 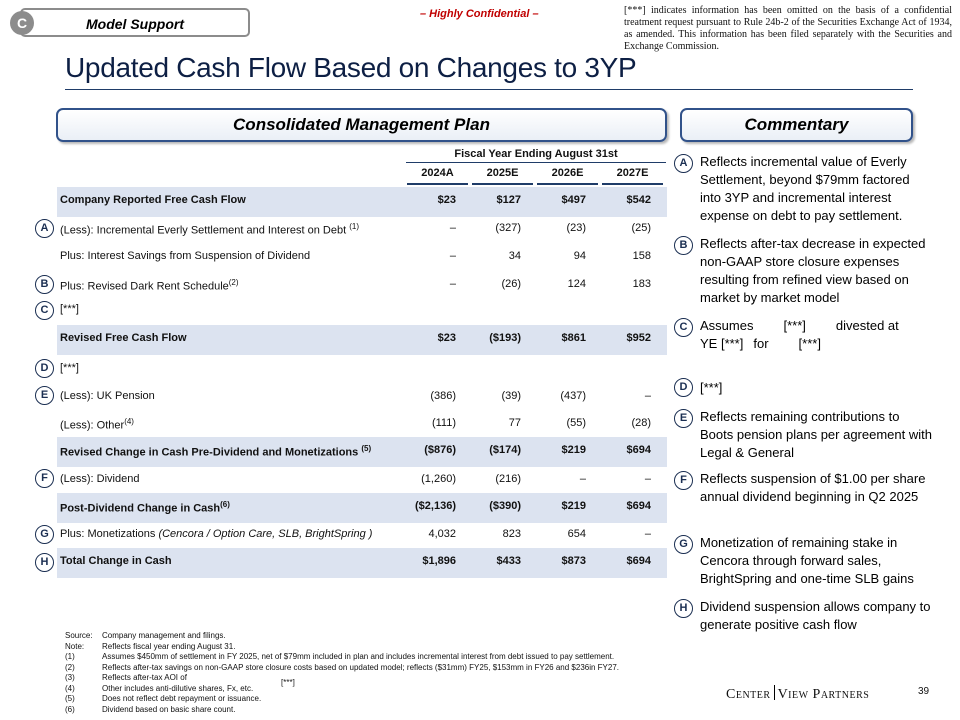 What do you see at coordinates (576, 228) in the screenshot?
I see `row-value: (23)` at bounding box center [576, 228].